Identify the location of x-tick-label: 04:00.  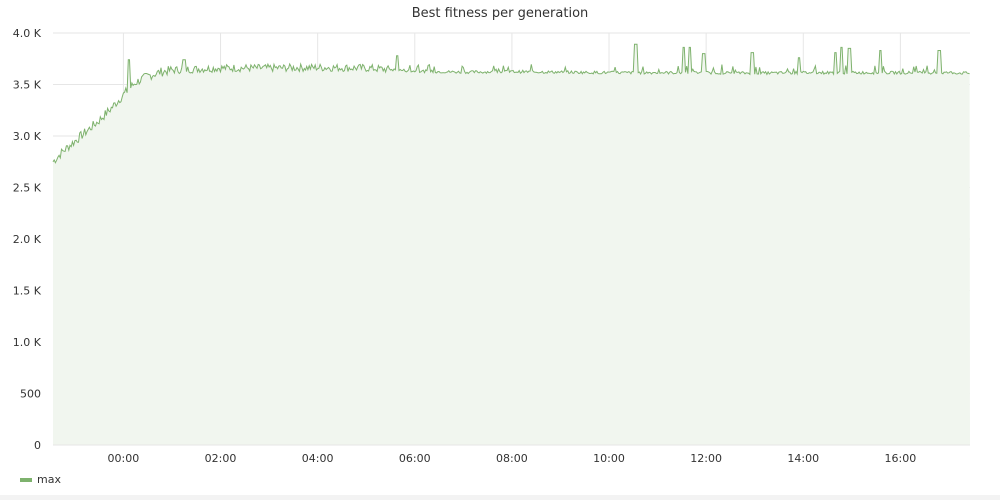
(318, 458).